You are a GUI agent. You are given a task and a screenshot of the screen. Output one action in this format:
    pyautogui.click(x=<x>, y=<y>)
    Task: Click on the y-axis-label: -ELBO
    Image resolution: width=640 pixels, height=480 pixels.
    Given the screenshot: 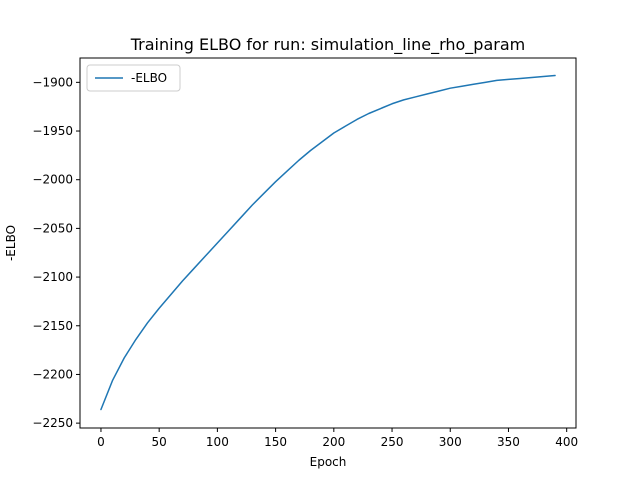 What is the action you would take?
    pyautogui.click(x=11, y=243)
    